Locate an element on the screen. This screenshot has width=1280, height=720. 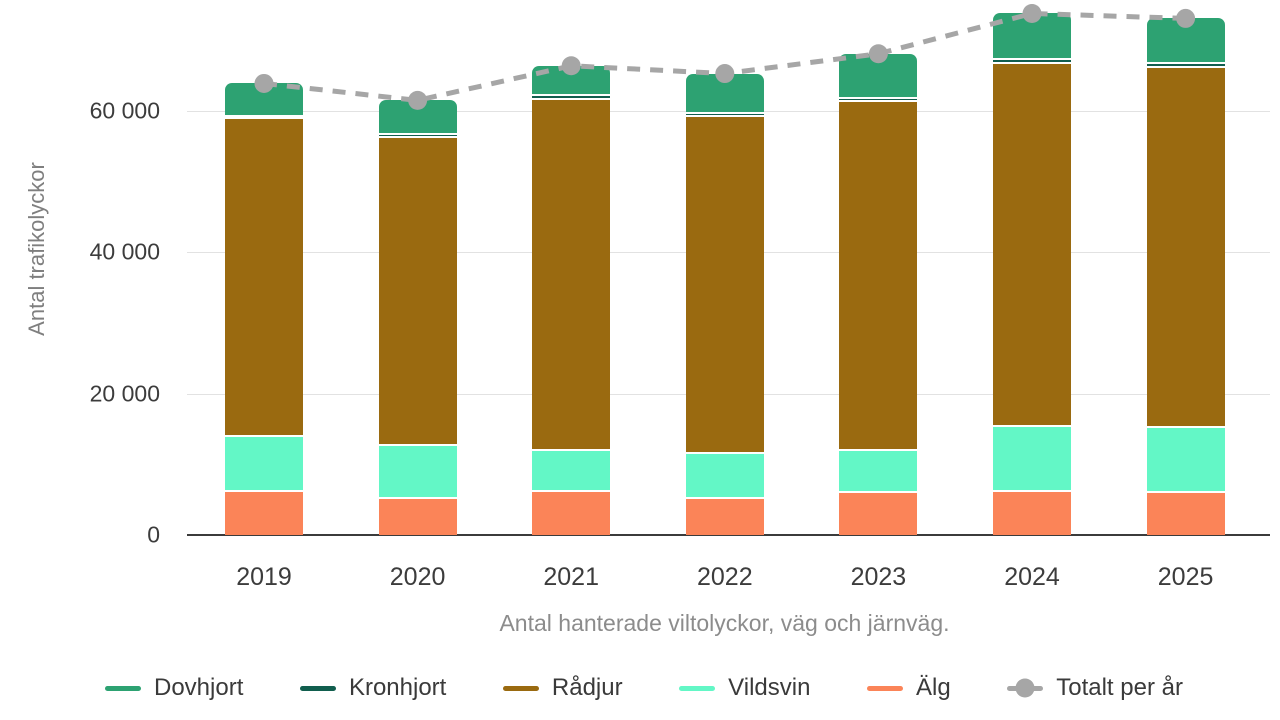
legend-item-rådjur: Rådjur is located at coordinates (562, 688).